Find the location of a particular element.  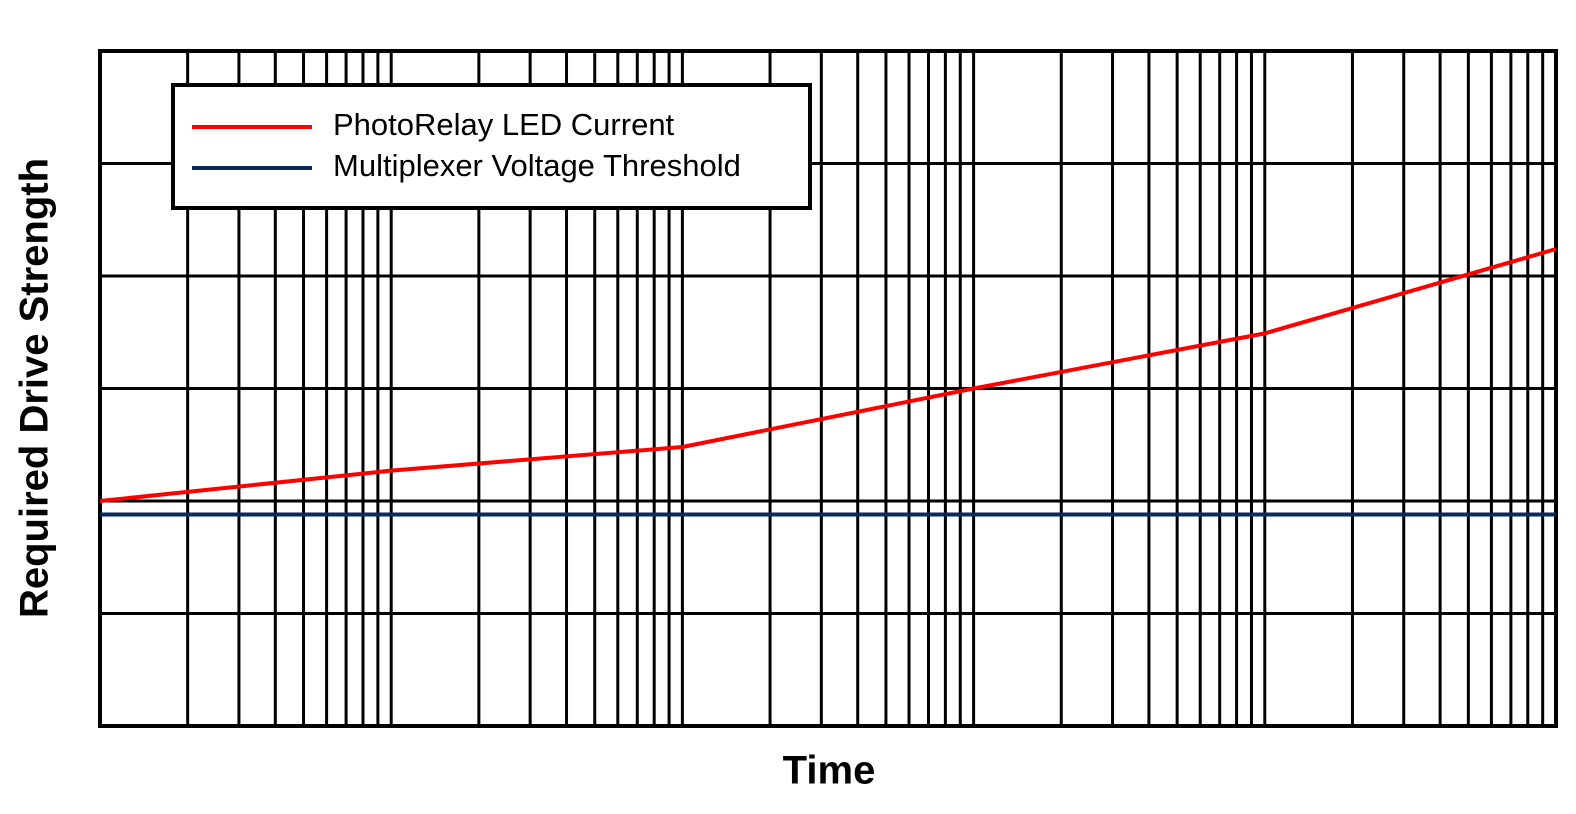

legend-label: PhotoRelay LED Current is located at coordinates (504, 124).